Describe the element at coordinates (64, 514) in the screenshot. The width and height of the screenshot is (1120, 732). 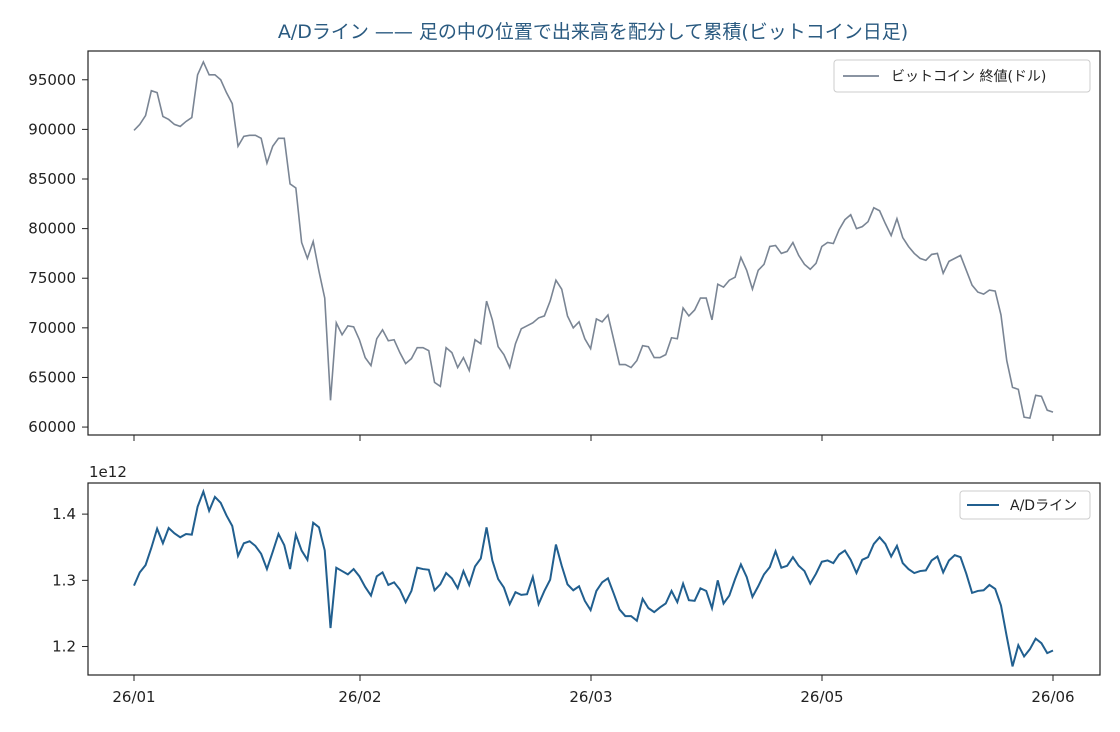
I see `ad-y-tick-label: 1.4` at that location.